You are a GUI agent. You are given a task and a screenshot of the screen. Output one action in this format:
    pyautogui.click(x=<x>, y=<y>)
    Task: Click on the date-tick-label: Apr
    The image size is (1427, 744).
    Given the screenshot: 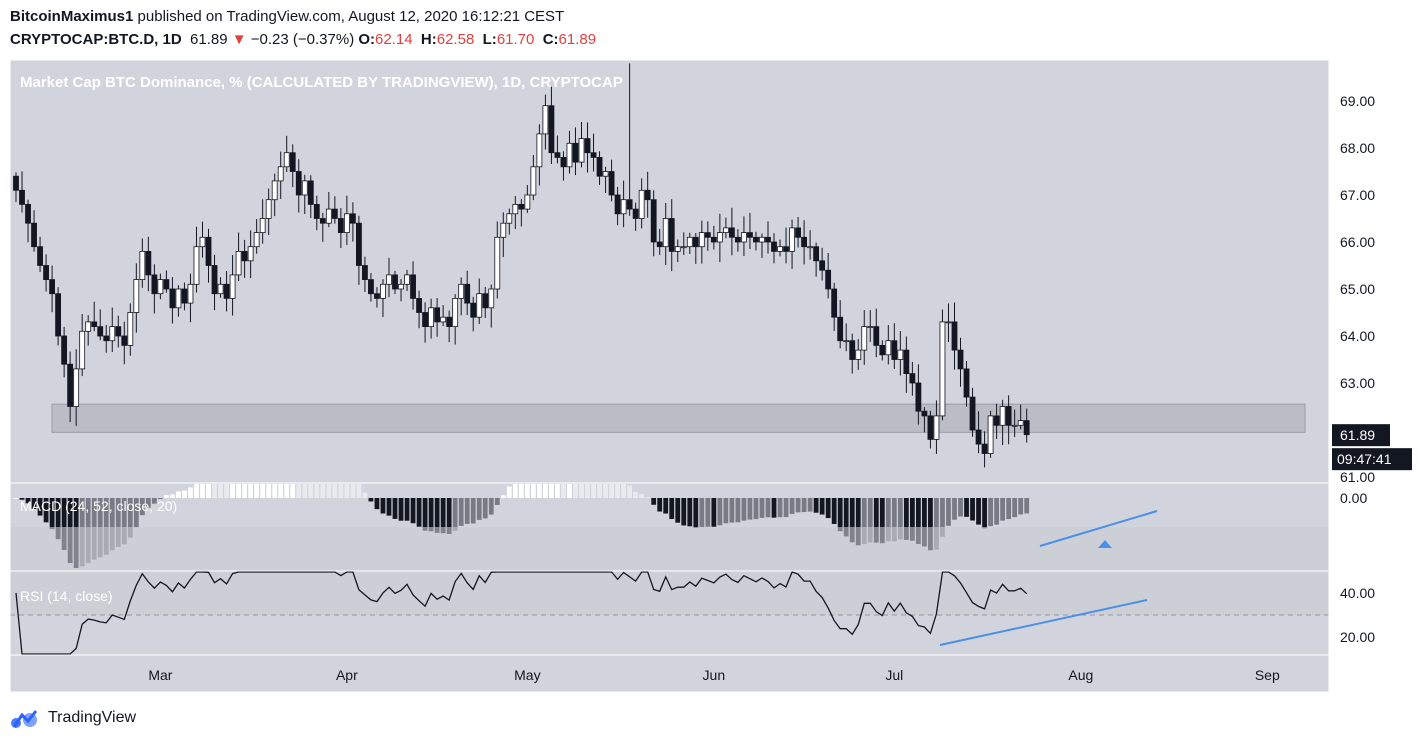 What is the action you would take?
    pyautogui.click(x=347, y=675)
    